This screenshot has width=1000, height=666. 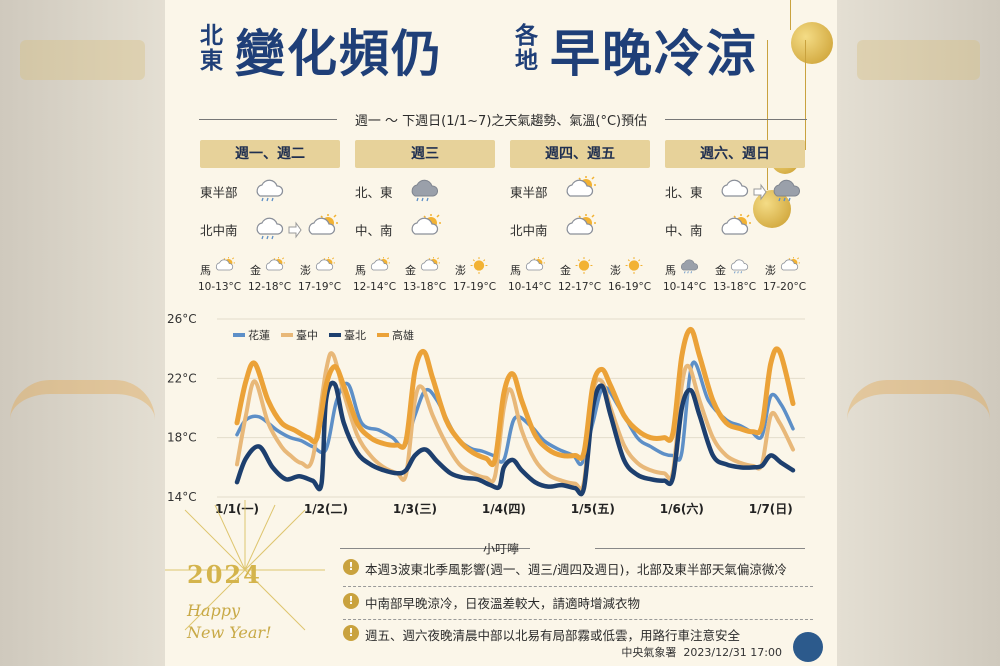 I want to click on subtitle: 週一 ～ 下週日(1/1~7)之天氣趨勢、氣溫(°C)預估, so click(x=501, y=121).